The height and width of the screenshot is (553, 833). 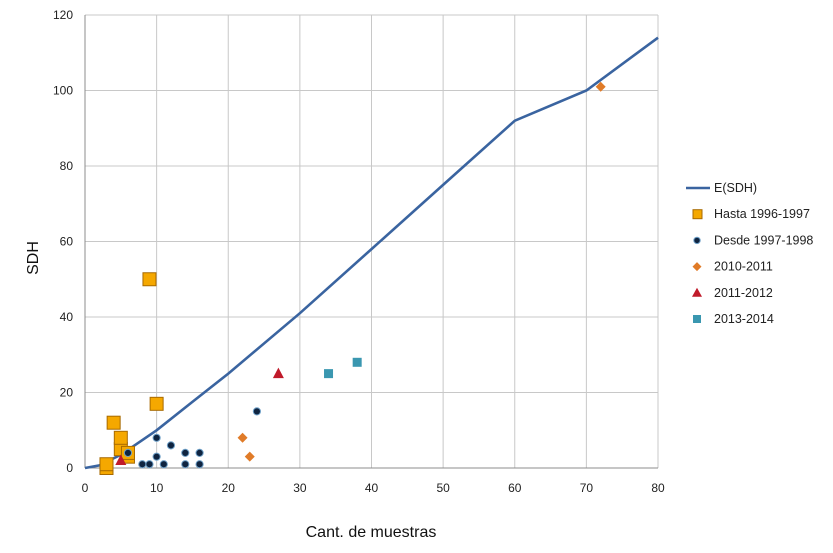 I want to click on x-tick-label: 30, so click(x=300, y=488).